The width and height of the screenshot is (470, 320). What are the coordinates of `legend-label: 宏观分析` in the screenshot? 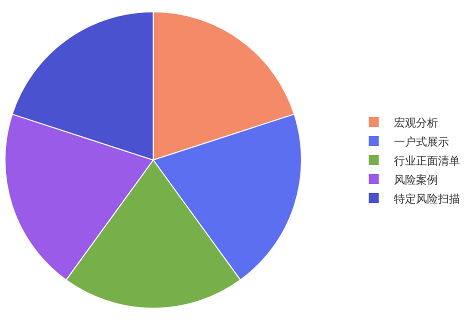 It's located at (416, 123).